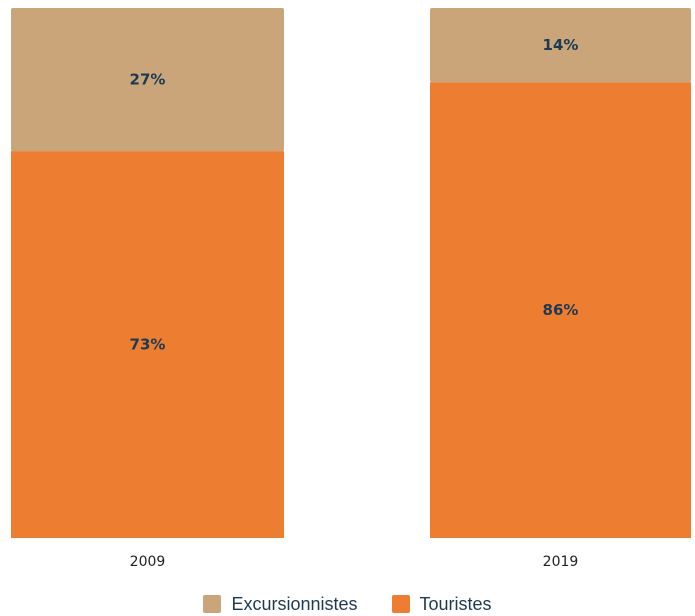  What do you see at coordinates (148, 562) in the screenshot?
I see `x-tick-label-2009: 2009` at bounding box center [148, 562].